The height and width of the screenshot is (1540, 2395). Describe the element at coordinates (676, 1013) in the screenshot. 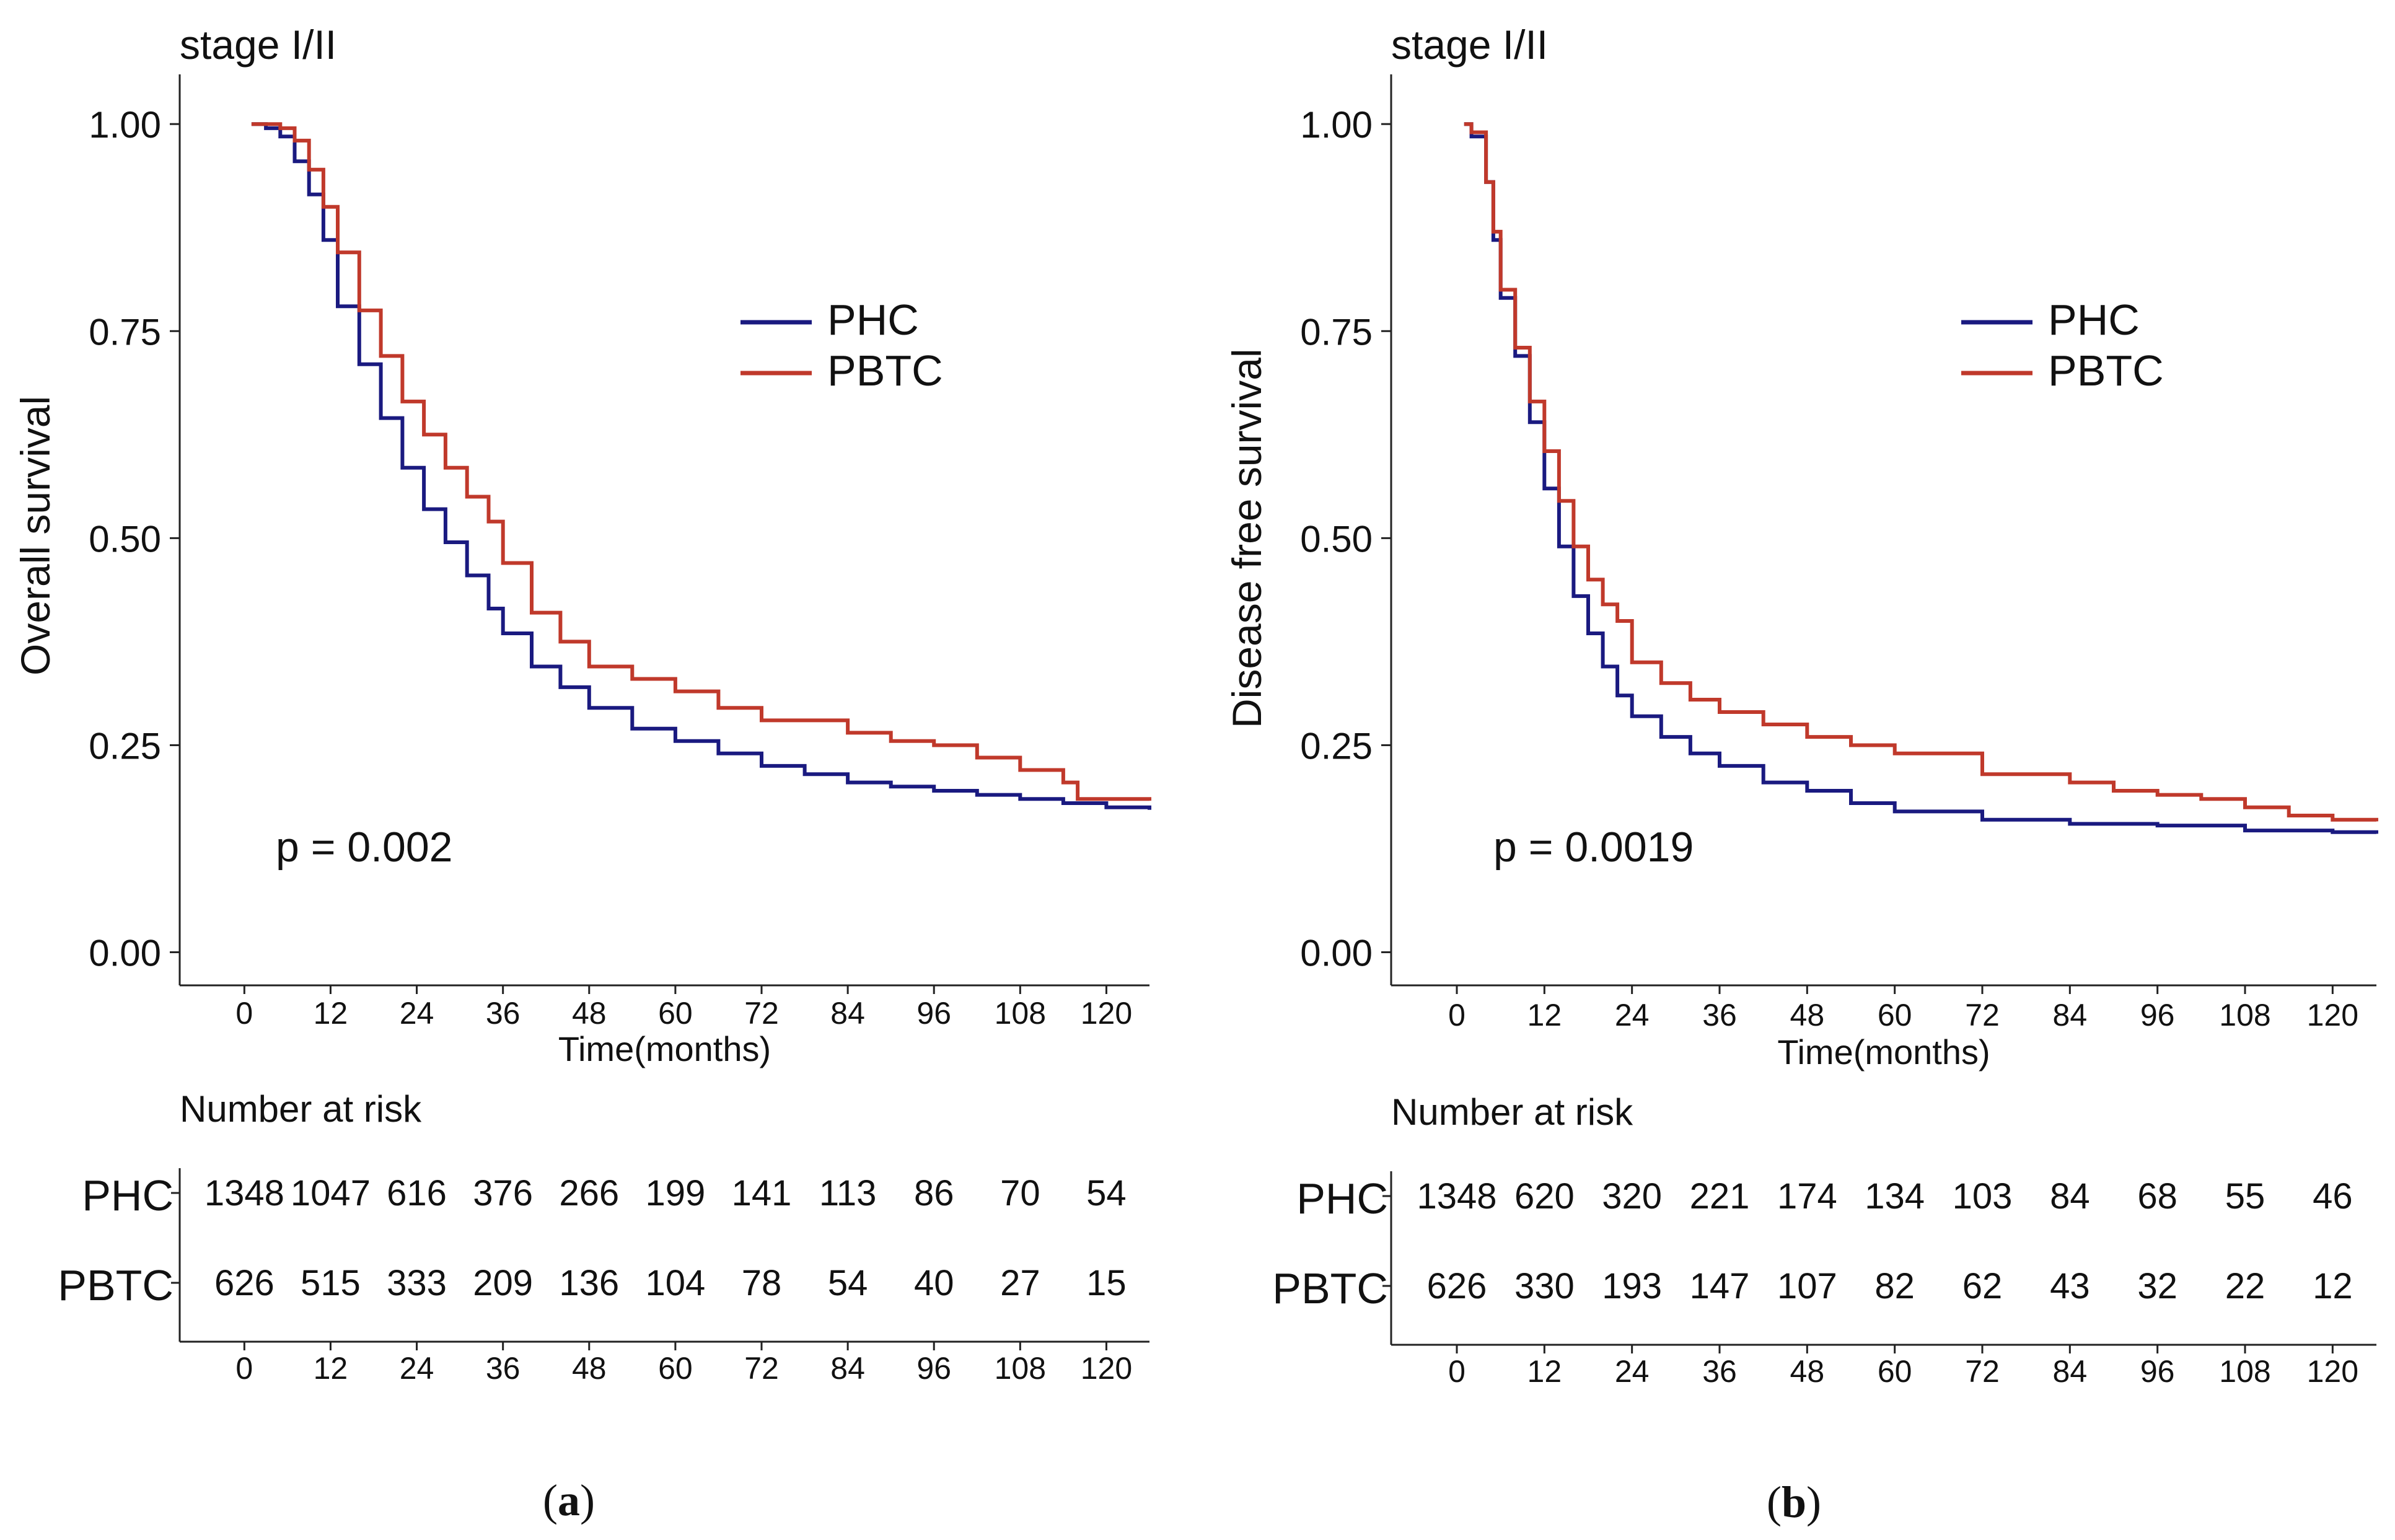

I see `x-tick-label: 60` at that location.